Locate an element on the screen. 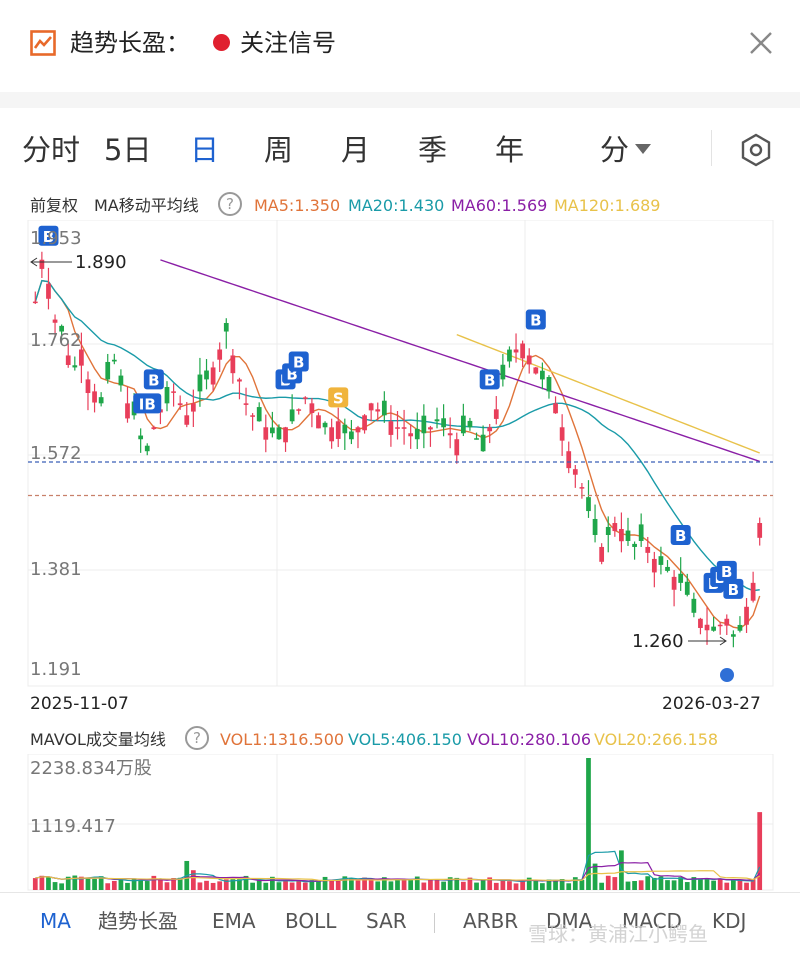 Image resolution: width=800 pixels, height=963 pixels. watermark: 雪球：黄浦江小鳄鱼 is located at coordinates (618, 934).